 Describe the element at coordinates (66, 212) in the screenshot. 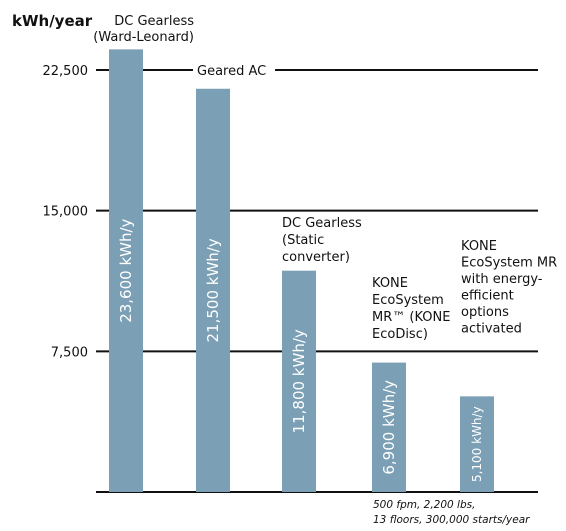

I see `y-tick-label: 15,000` at that location.